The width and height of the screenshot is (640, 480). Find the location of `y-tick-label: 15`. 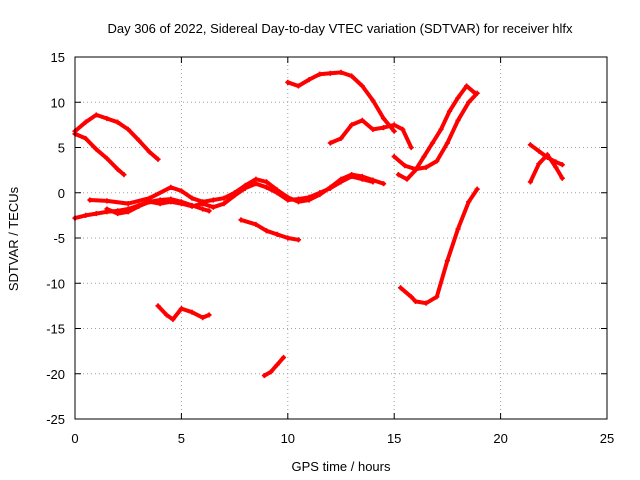

y-tick-label: 15 is located at coordinates (58, 57).